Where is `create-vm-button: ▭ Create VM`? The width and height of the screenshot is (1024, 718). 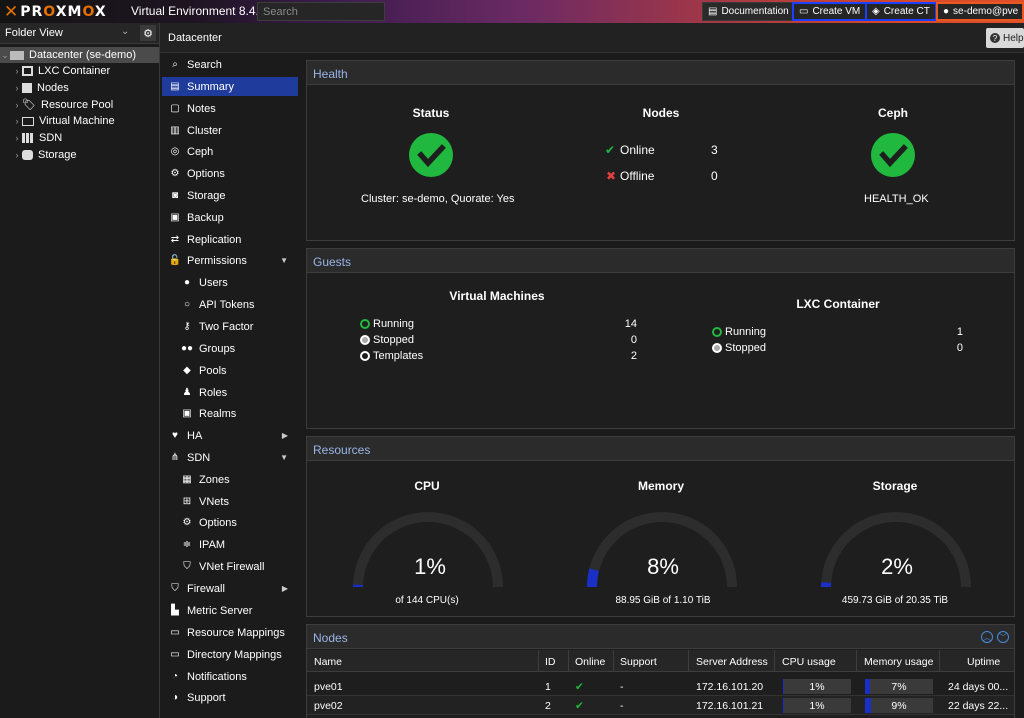 create-vm-button: ▭ Create VM is located at coordinates (830, 11).